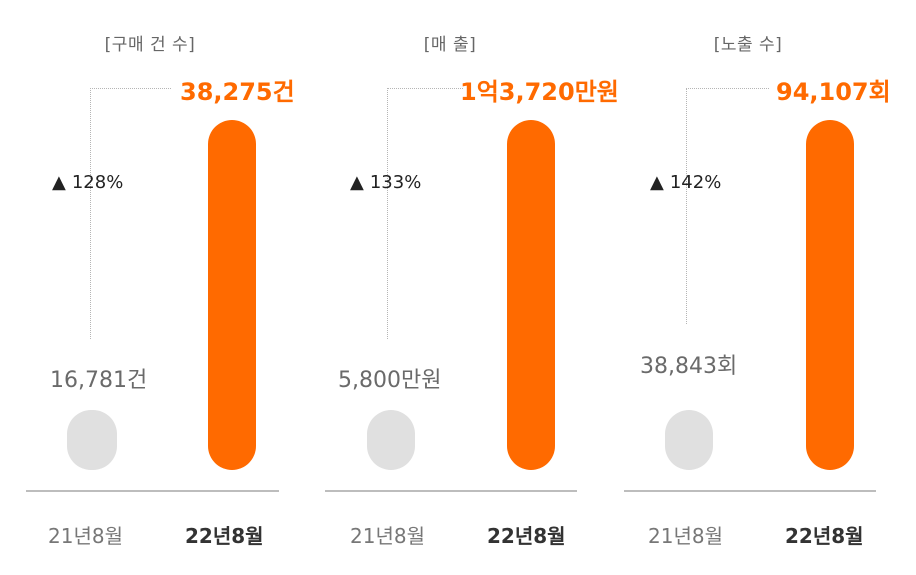 This screenshot has width=916, height=575. I want to click on growth-value: 142%, so click(695, 182).